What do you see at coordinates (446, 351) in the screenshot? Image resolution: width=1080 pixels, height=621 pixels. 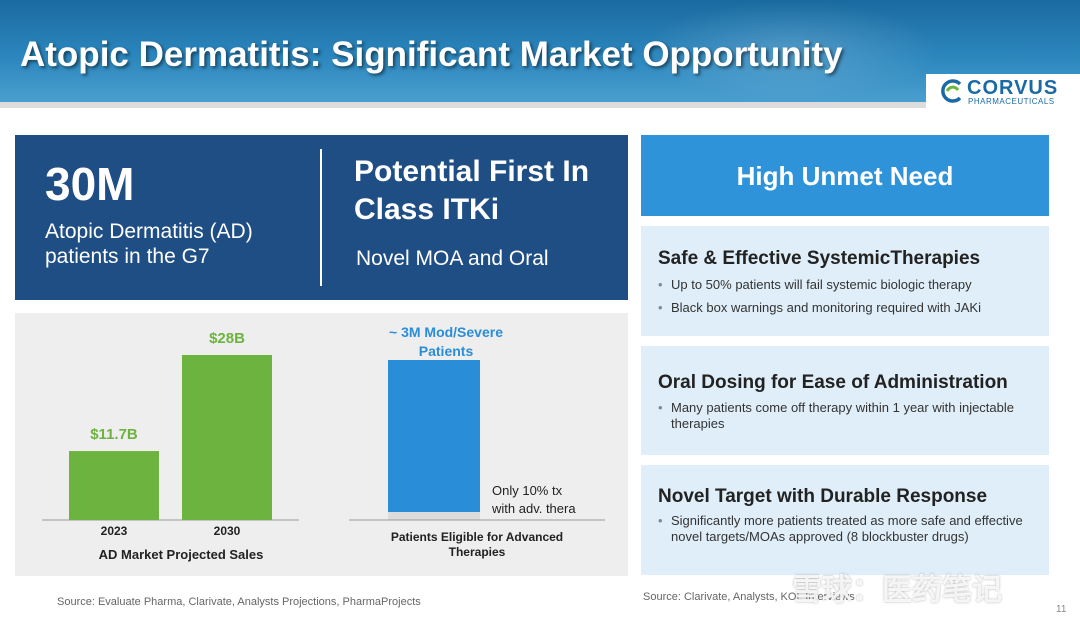 I see `top-label: Patients` at bounding box center [446, 351].